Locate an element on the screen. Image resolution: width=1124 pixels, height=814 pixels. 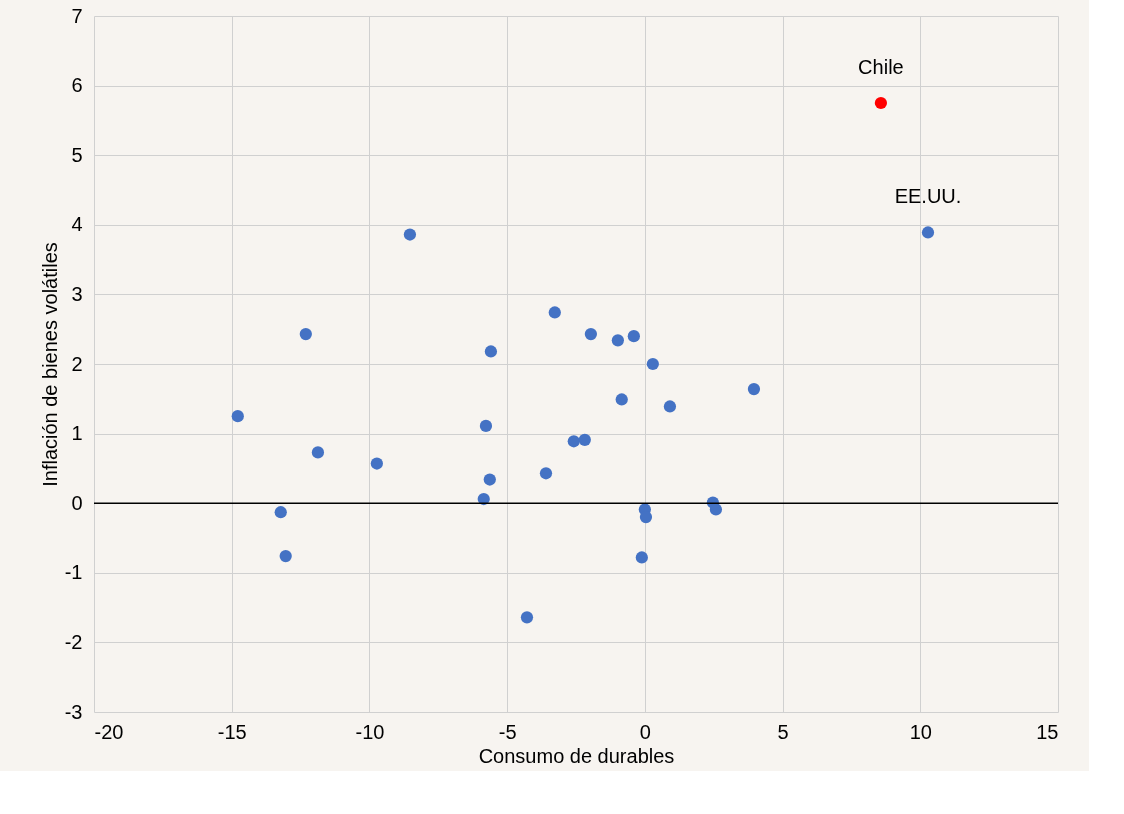
y-tick-label: 1 is located at coordinates (77, 433).